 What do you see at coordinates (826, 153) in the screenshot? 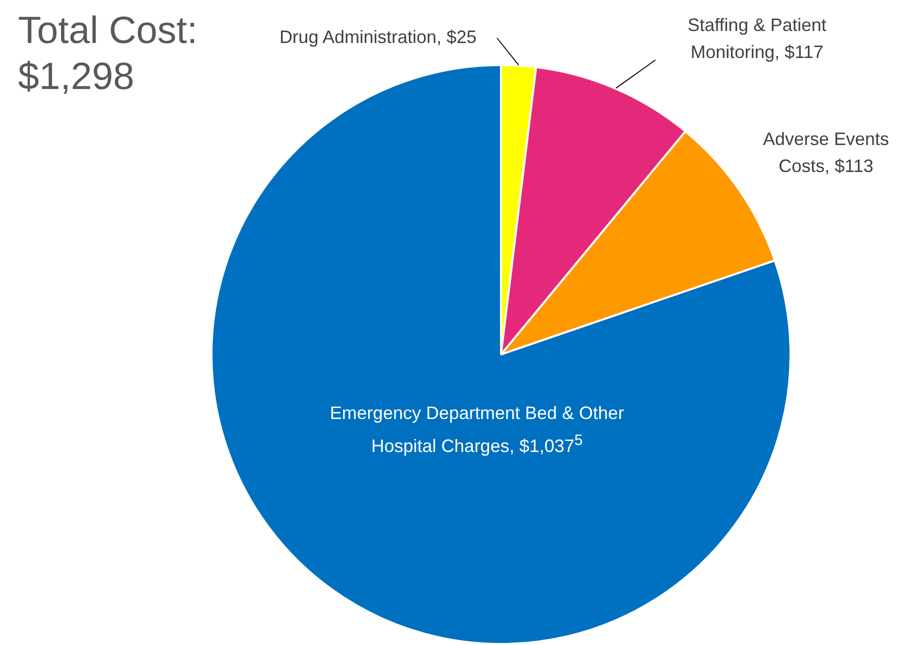
I see `slice-label: Adverse Events Costs, $113` at bounding box center [826, 153].